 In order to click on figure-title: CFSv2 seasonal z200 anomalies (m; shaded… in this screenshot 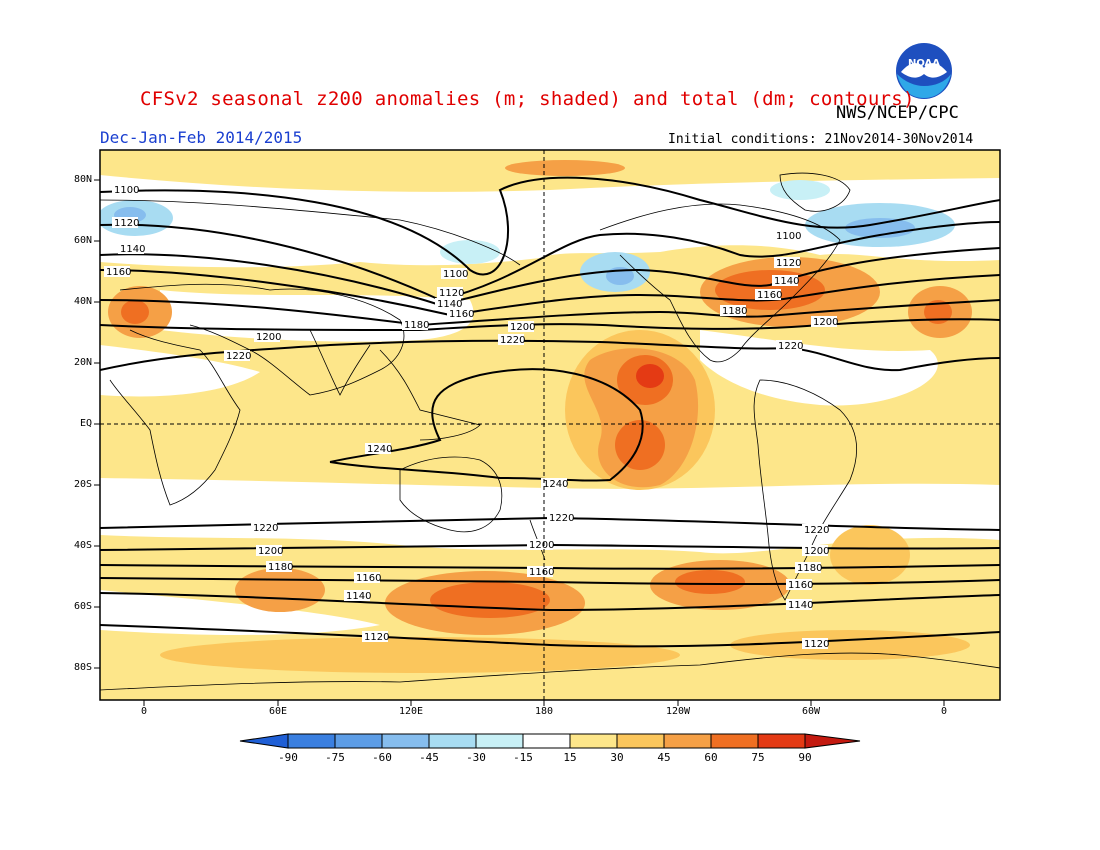, I will do `click(527, 99)`.